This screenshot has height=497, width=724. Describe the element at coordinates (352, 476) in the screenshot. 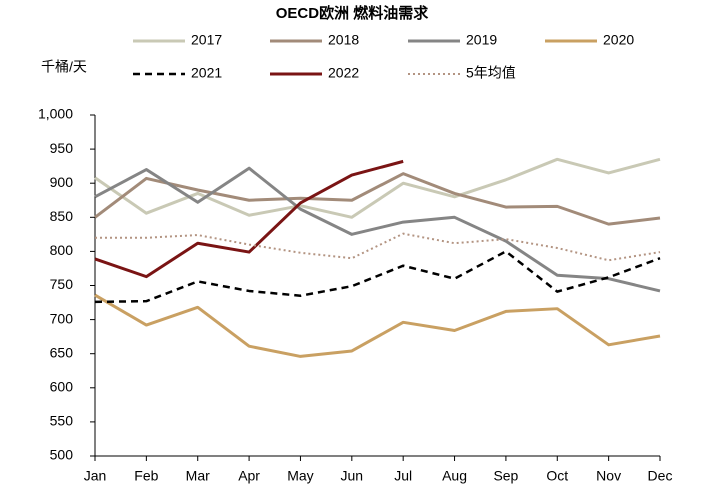

I see `x-tick-label: Jun` at that location.